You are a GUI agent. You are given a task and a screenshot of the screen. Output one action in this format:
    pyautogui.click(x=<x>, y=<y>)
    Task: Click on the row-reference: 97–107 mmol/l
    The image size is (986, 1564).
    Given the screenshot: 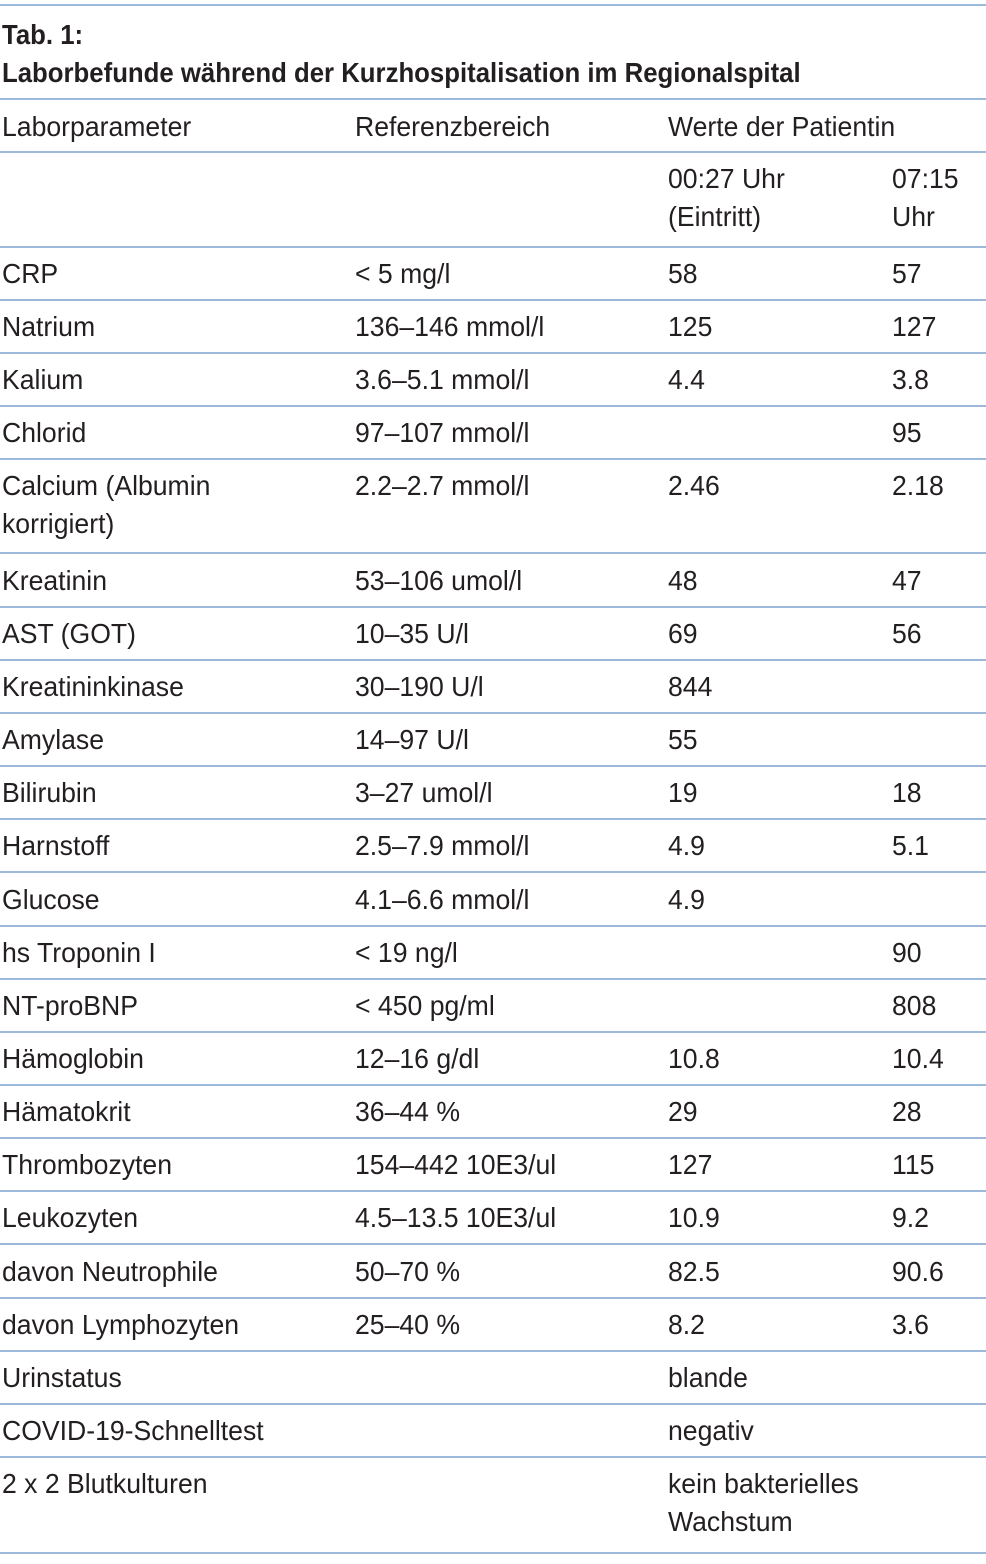 What is the action you would take?
    pyautogui.click(x=442, y=433)
    